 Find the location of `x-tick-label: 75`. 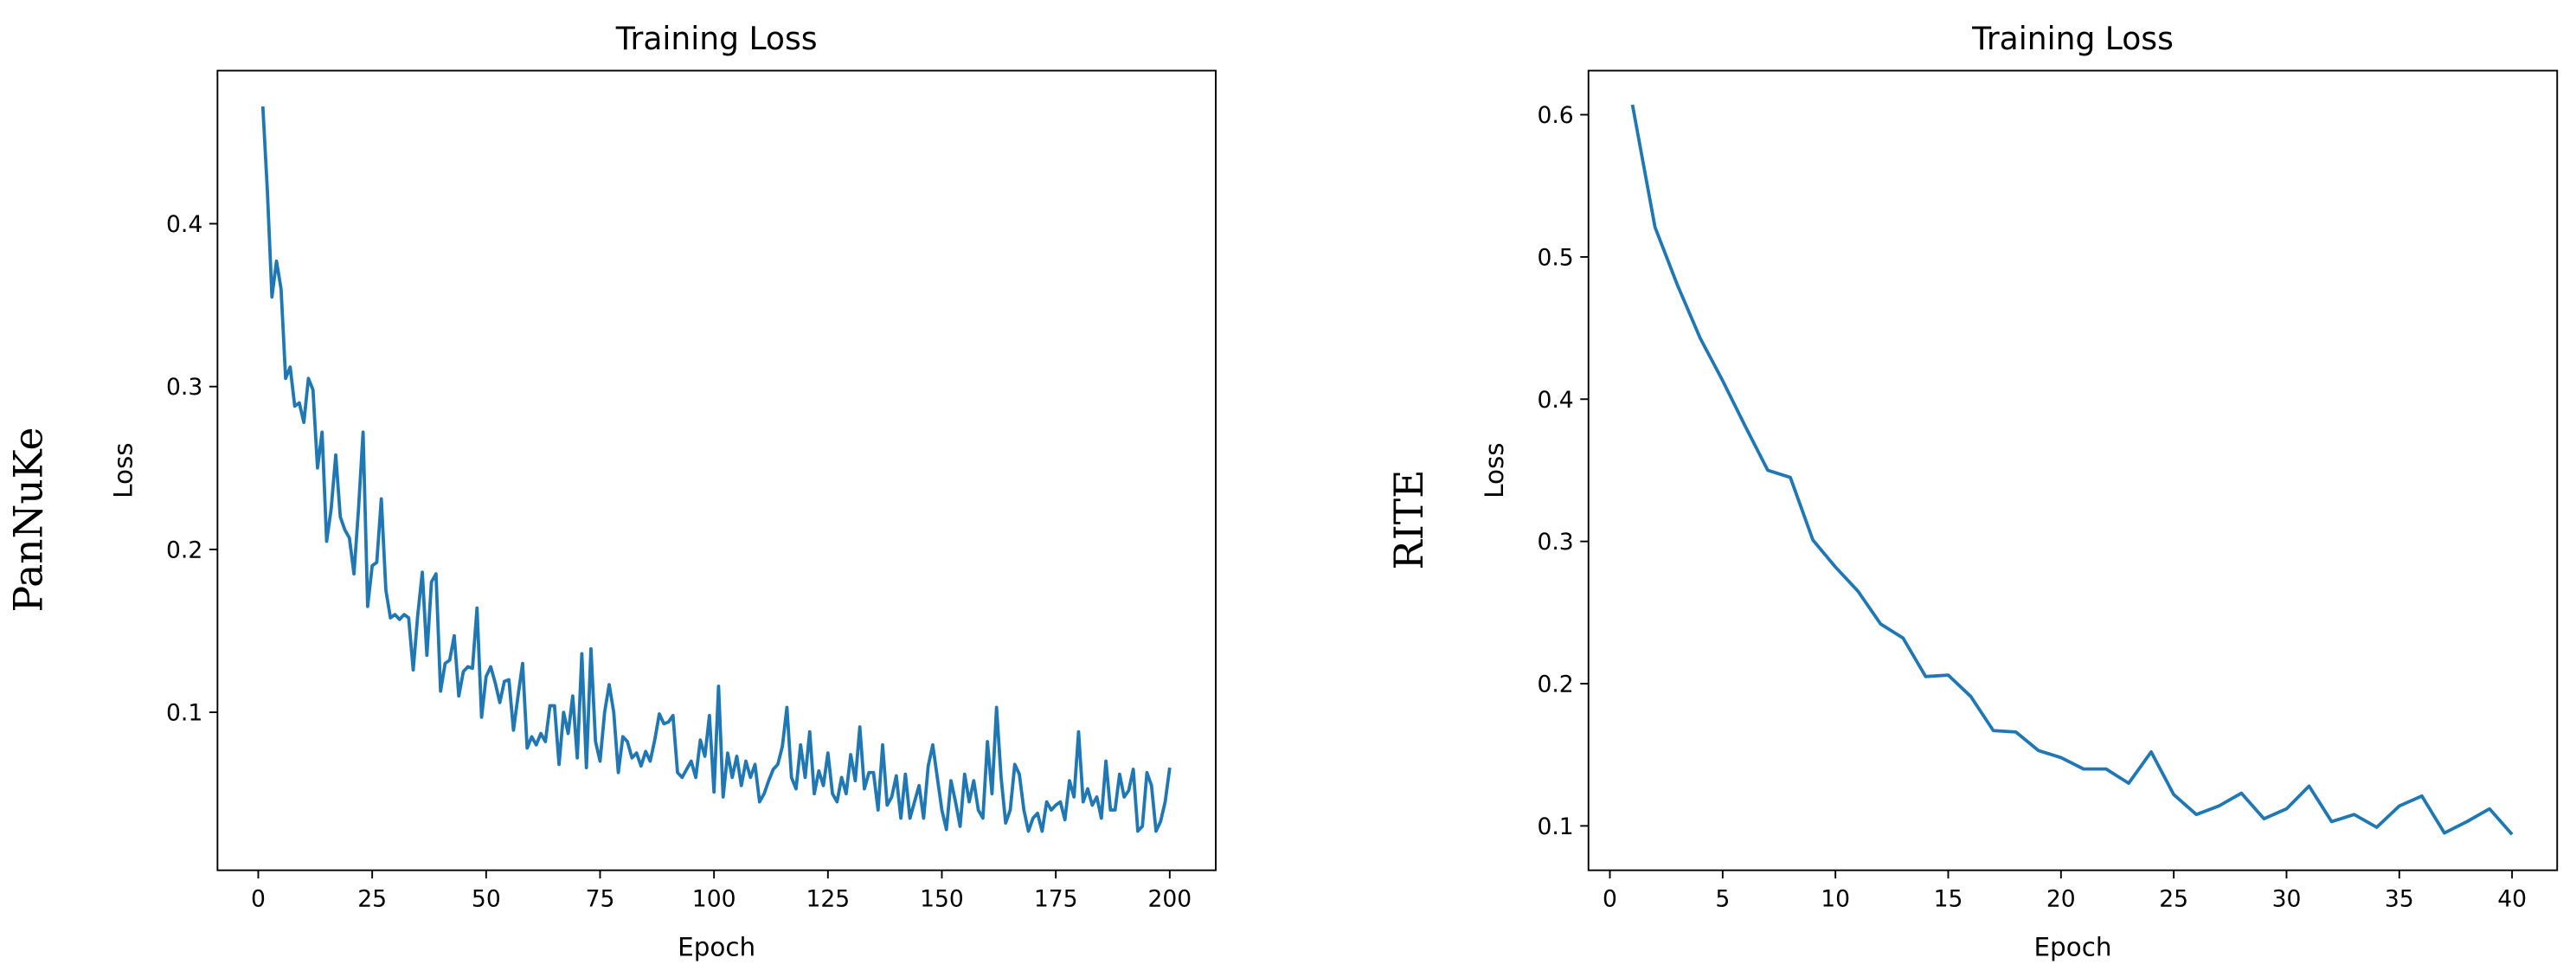

x-tick-label: 75 is located at coordinates (600, 899).